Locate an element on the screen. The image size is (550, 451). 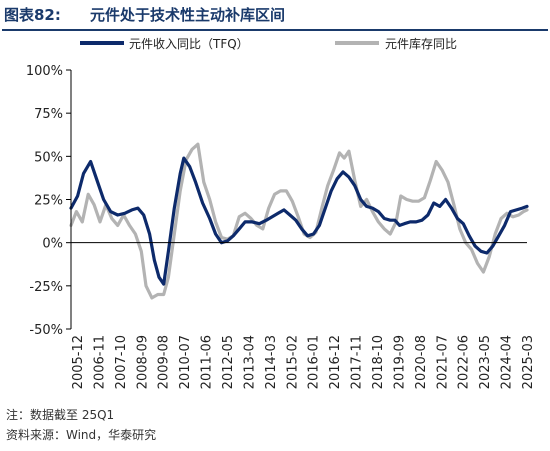
y-axis: 100% 75% 50% 25% 0% -25% -50% is located at coordinates (48, 201).